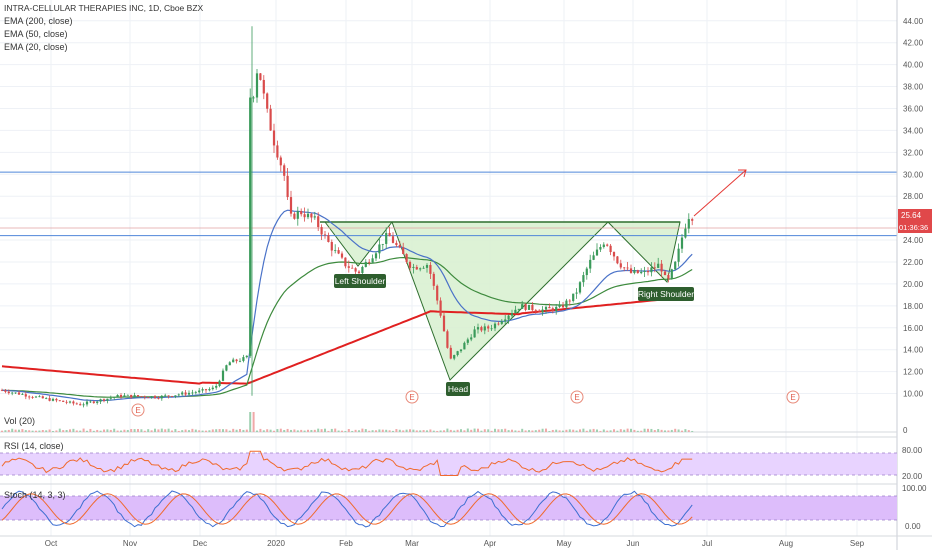 This screenshot has height=550, width=932. I want to click on right-shoulder-region, so click(643, 252).